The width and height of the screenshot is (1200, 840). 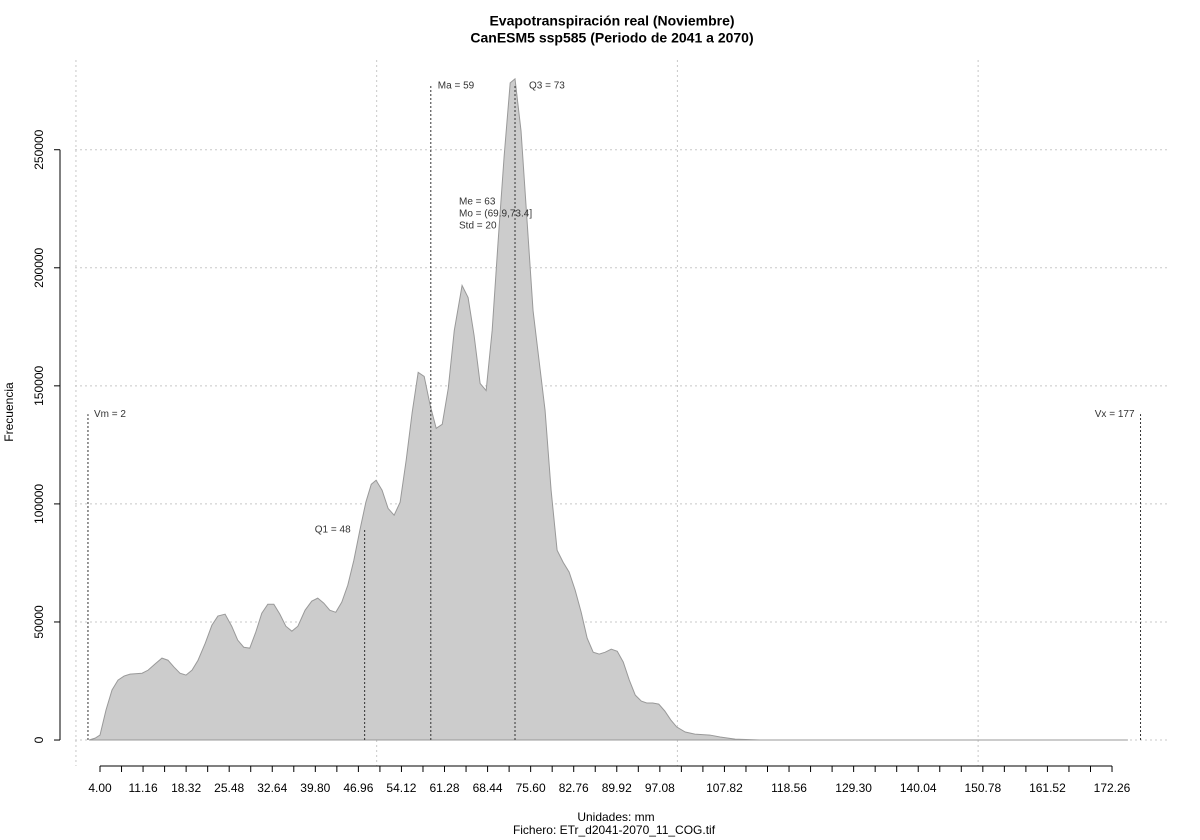 What do you see at coordinates (488, 788) in the screenshot?
I see `x-tick-label: 68.44` at bounding box center [488, 788].